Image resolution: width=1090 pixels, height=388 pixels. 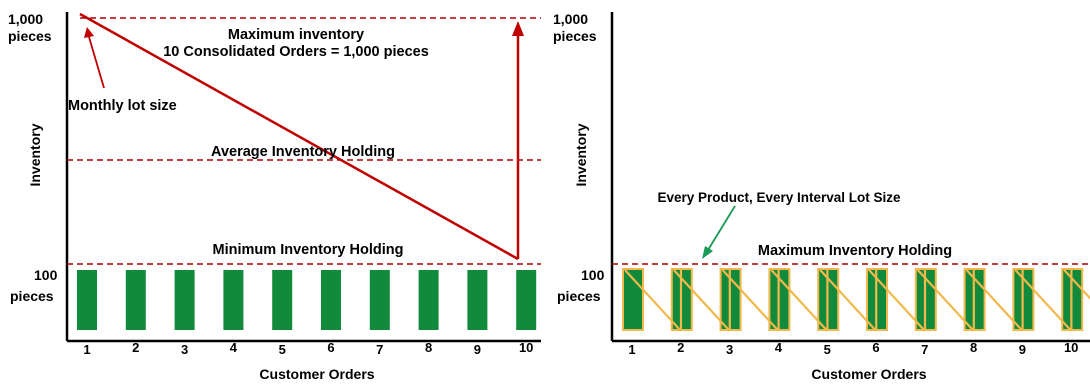 I want to click on right-x-tick-6: 6, so click(x=875, y=347).